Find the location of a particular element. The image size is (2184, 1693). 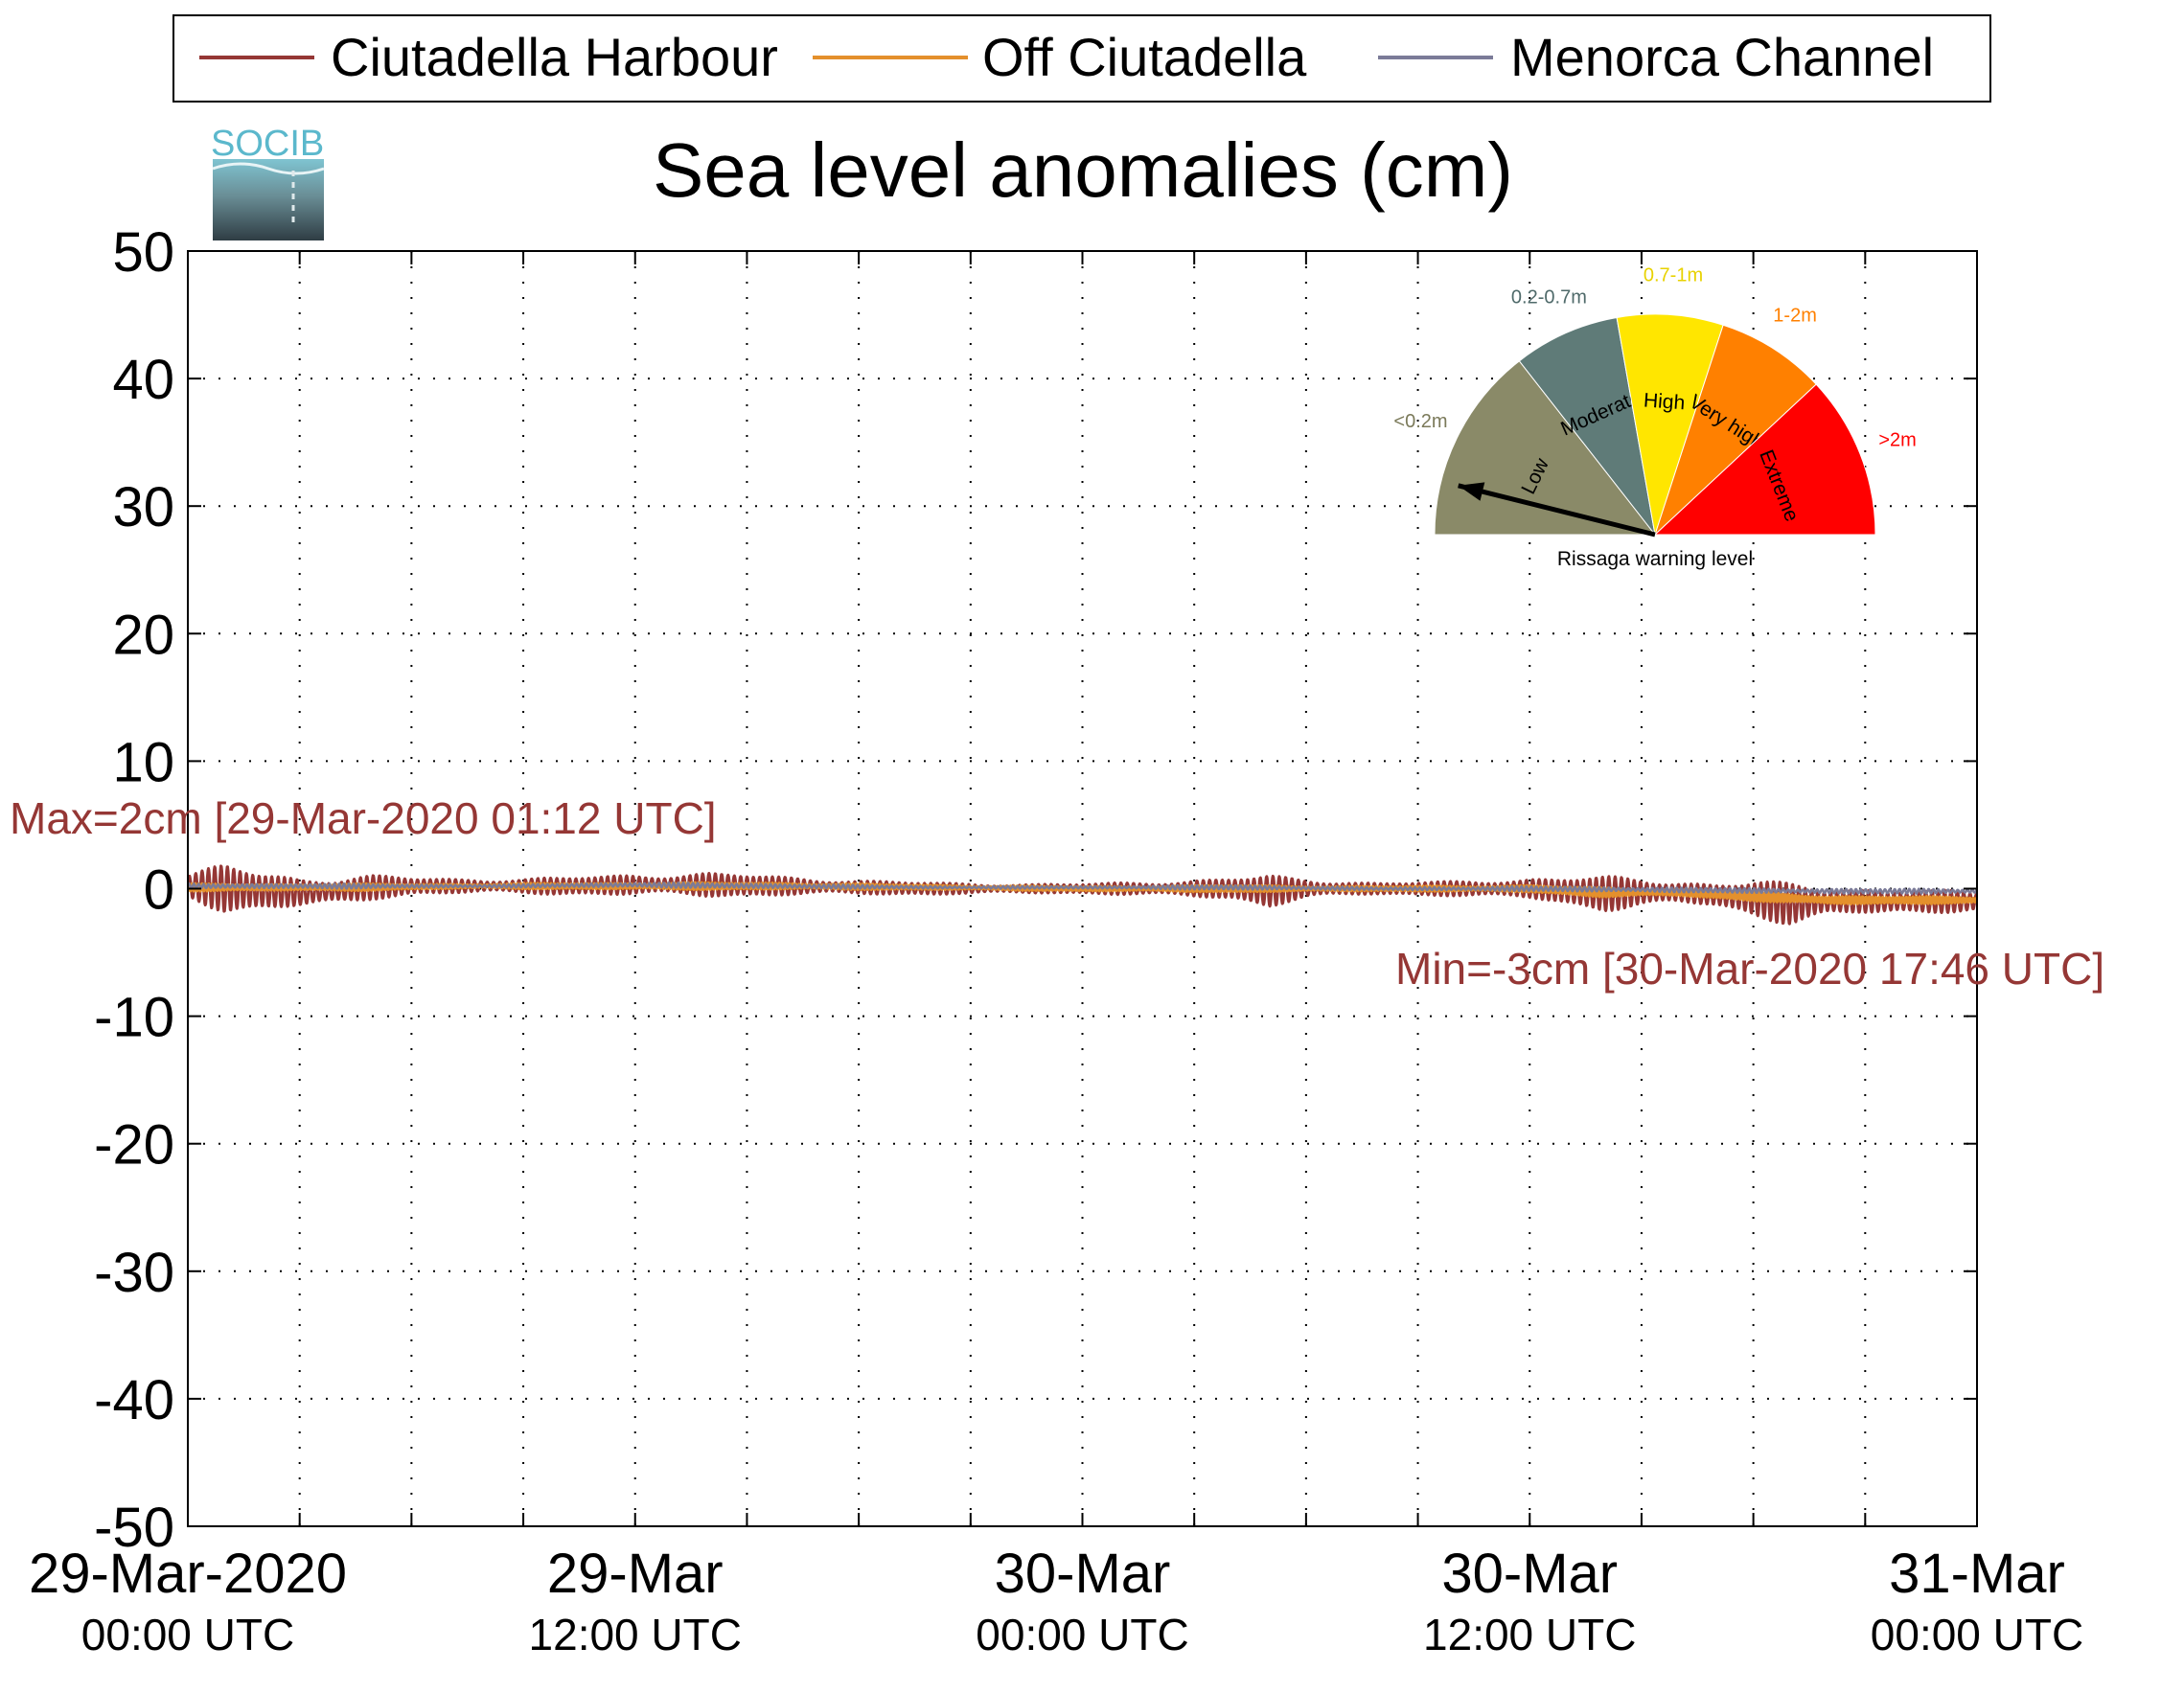

gauge-sector-label: High is located at coordinates (1664, 401).